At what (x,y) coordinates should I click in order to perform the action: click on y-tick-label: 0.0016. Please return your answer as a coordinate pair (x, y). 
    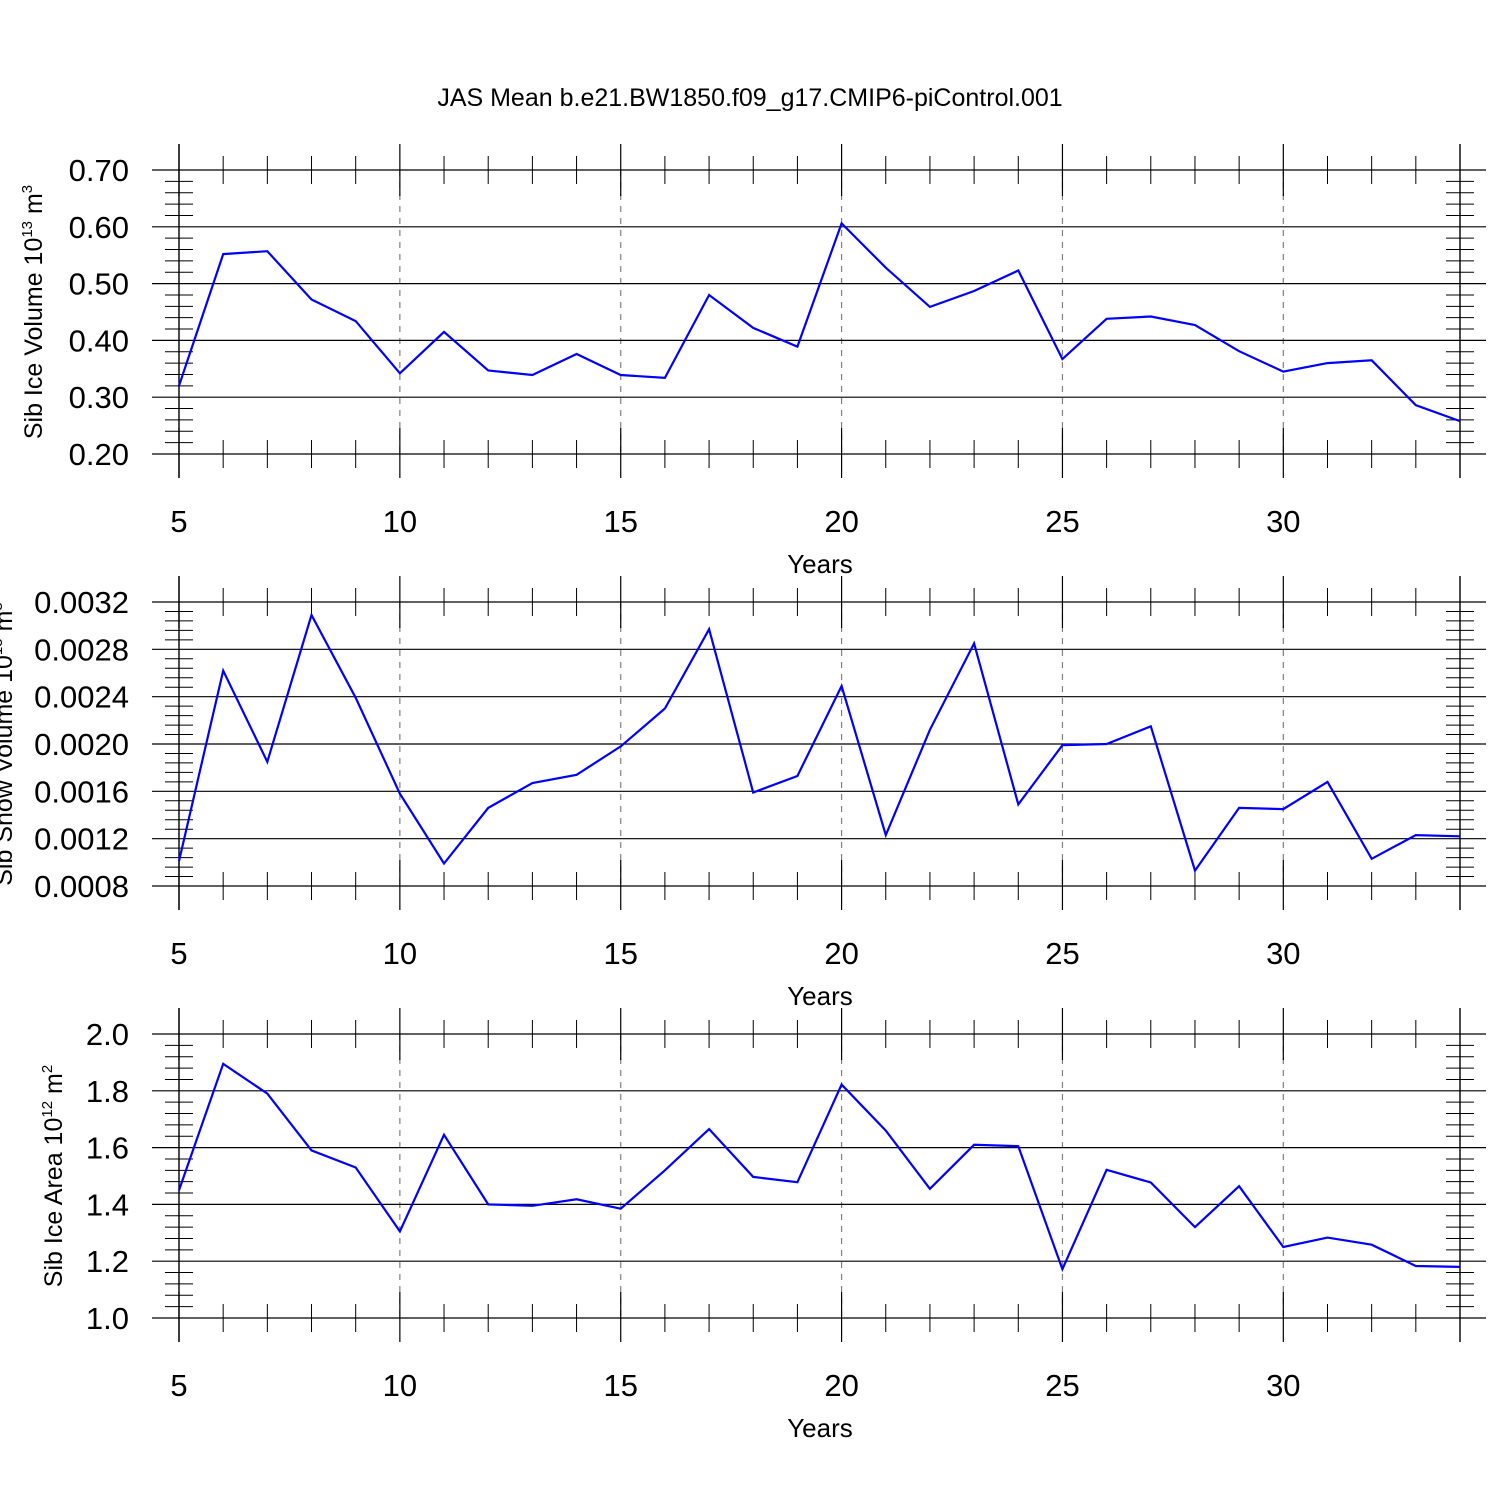
    Looking at the image, I should click on (81, 791).